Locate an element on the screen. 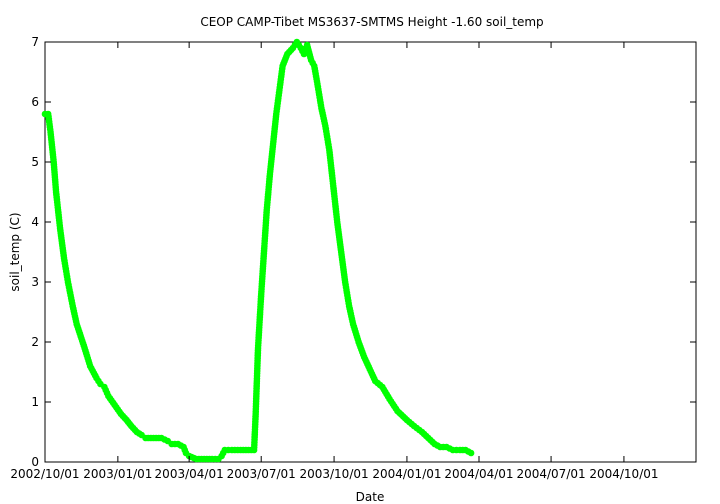 The image size is (720, 504). x-axis-label: Date is located at coordinates (370, 497).